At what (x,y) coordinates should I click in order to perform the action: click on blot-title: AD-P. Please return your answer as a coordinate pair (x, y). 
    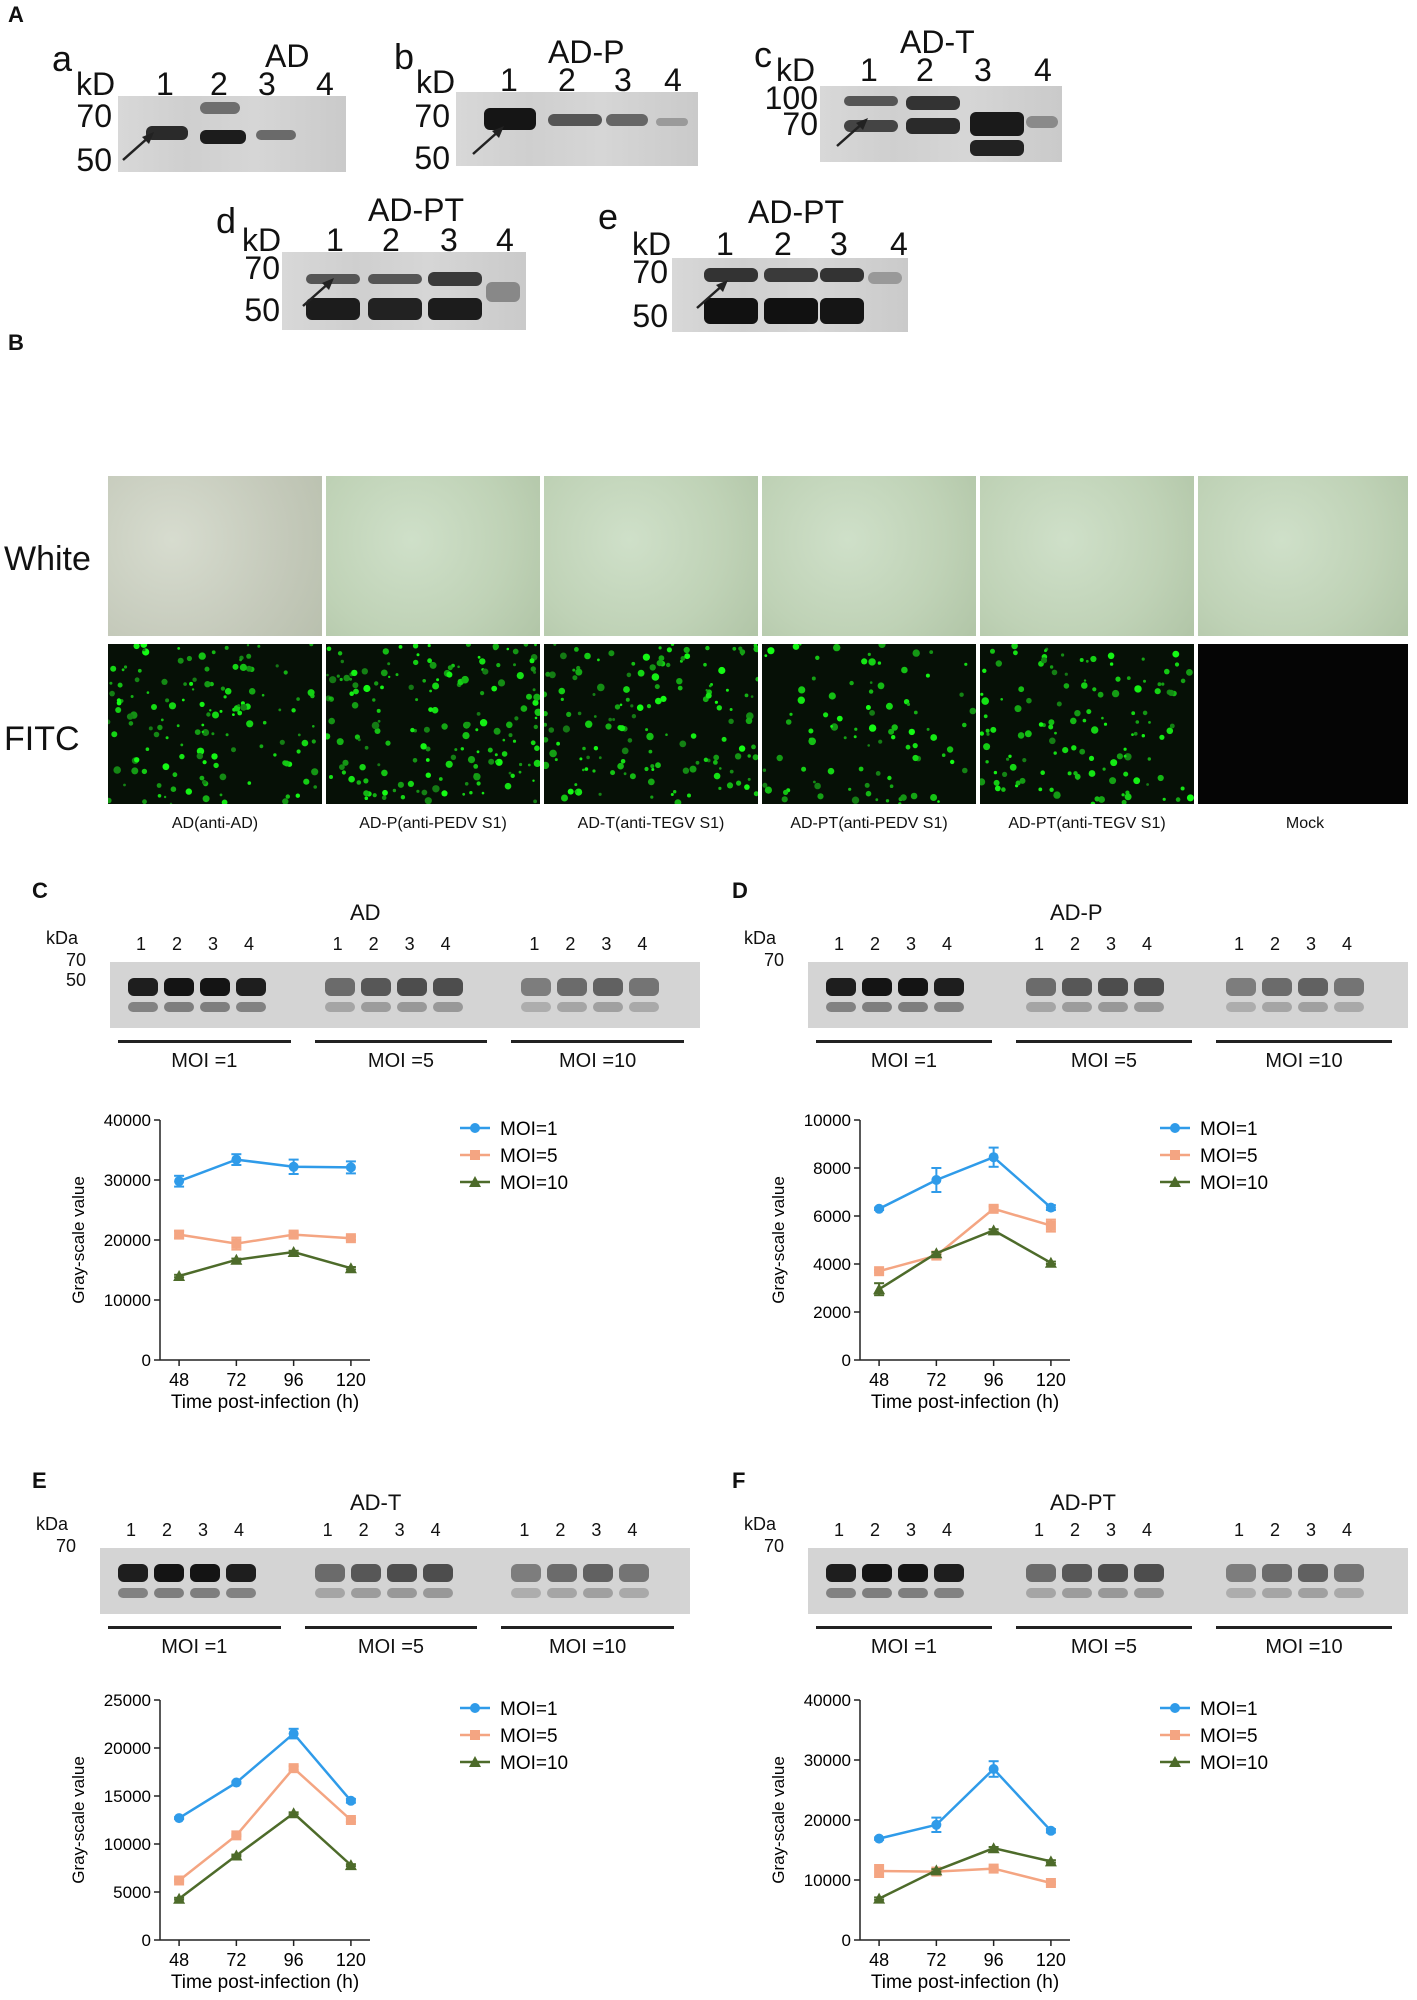
    Looking at the image, I should click on (586, 52).